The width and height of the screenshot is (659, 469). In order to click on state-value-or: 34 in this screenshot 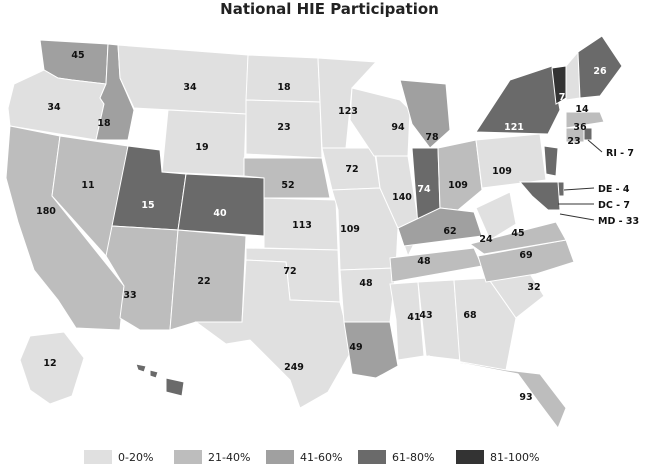, I will do `click(54, 107)`.